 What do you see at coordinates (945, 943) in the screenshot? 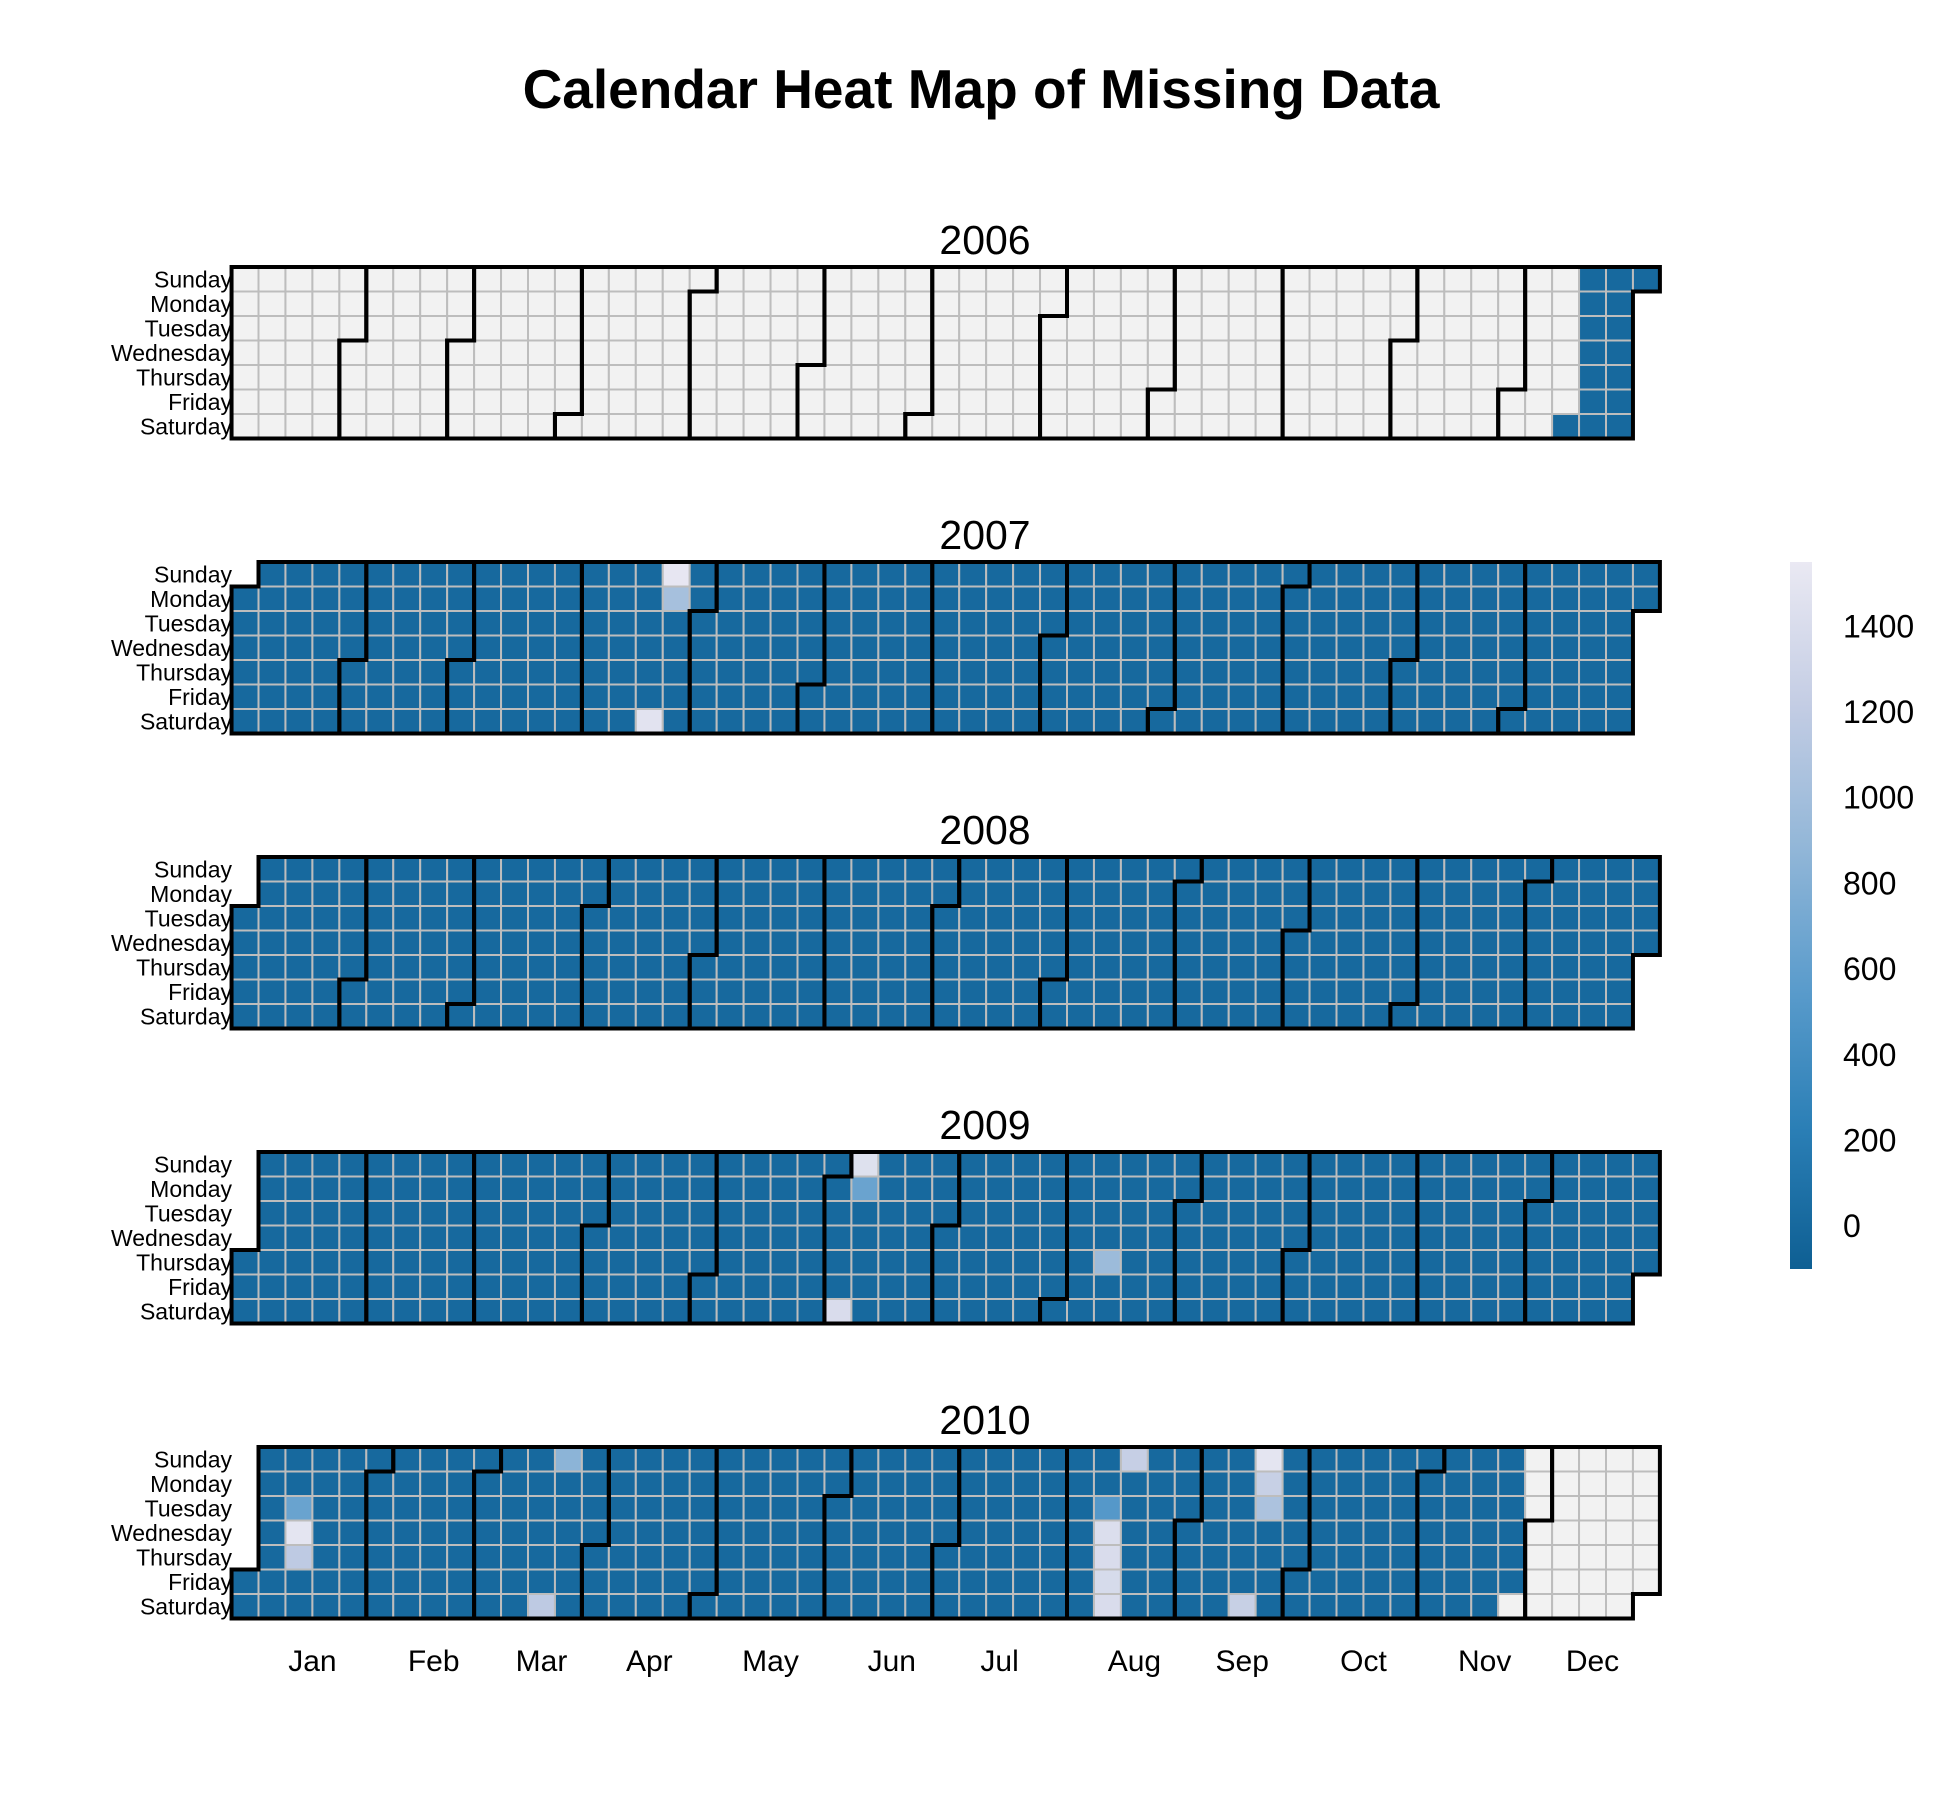
I see `month-boundaries-2008` at bounding box center [945, 943].